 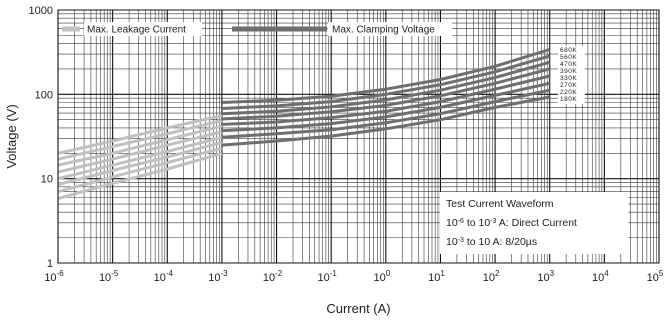 What do you see at coordinates (358, 308) in the screenshot?
I see `x-axis-title: Current (A)` at bounding box center [358, 308].